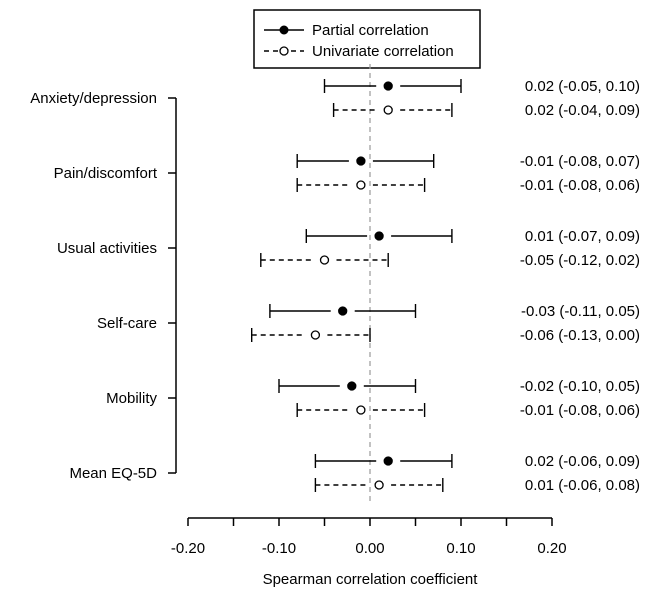  Describe the element at coordinates (460, 548) in the screenshot. I see `x-tick-label: 0.10` at that location.